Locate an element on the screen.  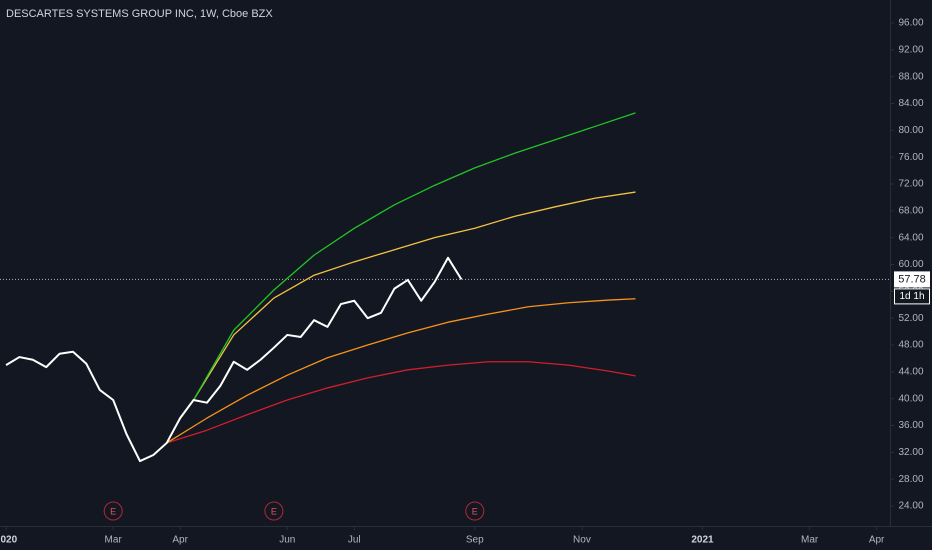
y-tick-label: 64.00 is located at coordinates (910, 237).